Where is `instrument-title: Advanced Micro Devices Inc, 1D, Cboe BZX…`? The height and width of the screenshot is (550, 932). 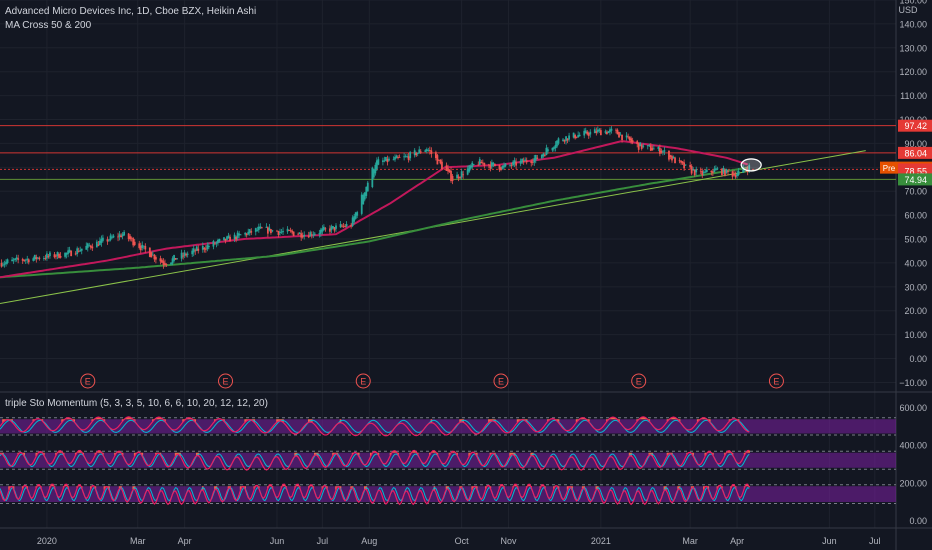 instrument-title: Advanced Micro Devices Inc, 1D, Cboe BZX… is located at coordinates (131, 11).